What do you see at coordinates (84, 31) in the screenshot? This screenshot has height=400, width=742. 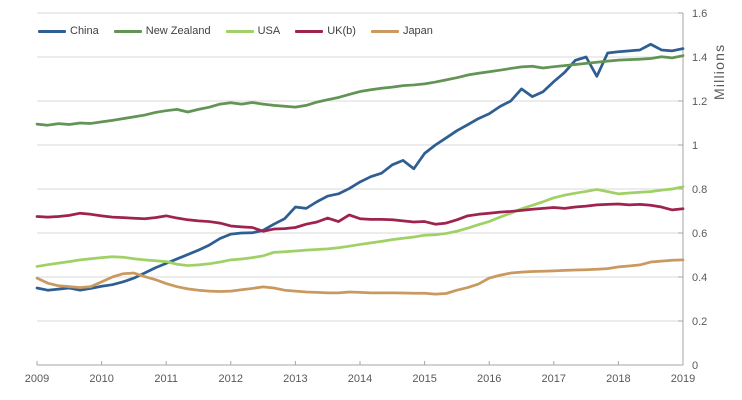 I see `legend-label: China` at bounding box center [84, 31].